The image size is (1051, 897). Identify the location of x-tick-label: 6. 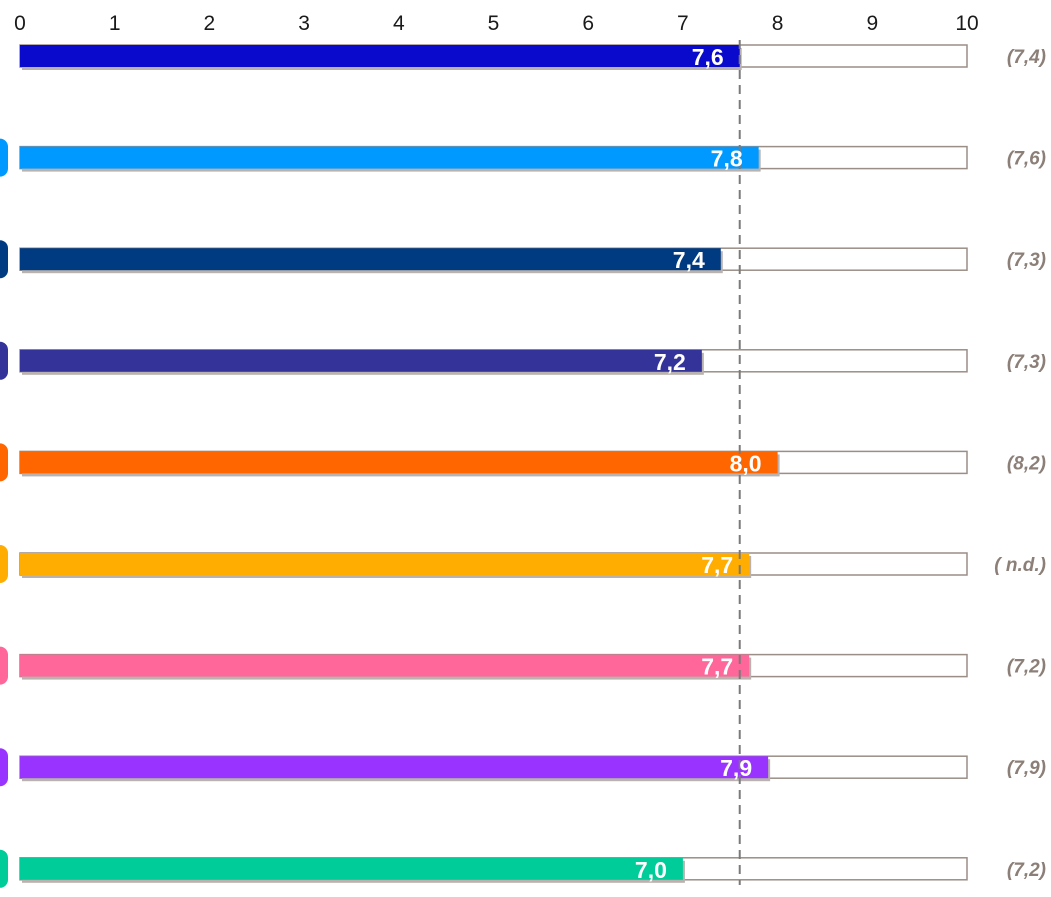
(588, 23).